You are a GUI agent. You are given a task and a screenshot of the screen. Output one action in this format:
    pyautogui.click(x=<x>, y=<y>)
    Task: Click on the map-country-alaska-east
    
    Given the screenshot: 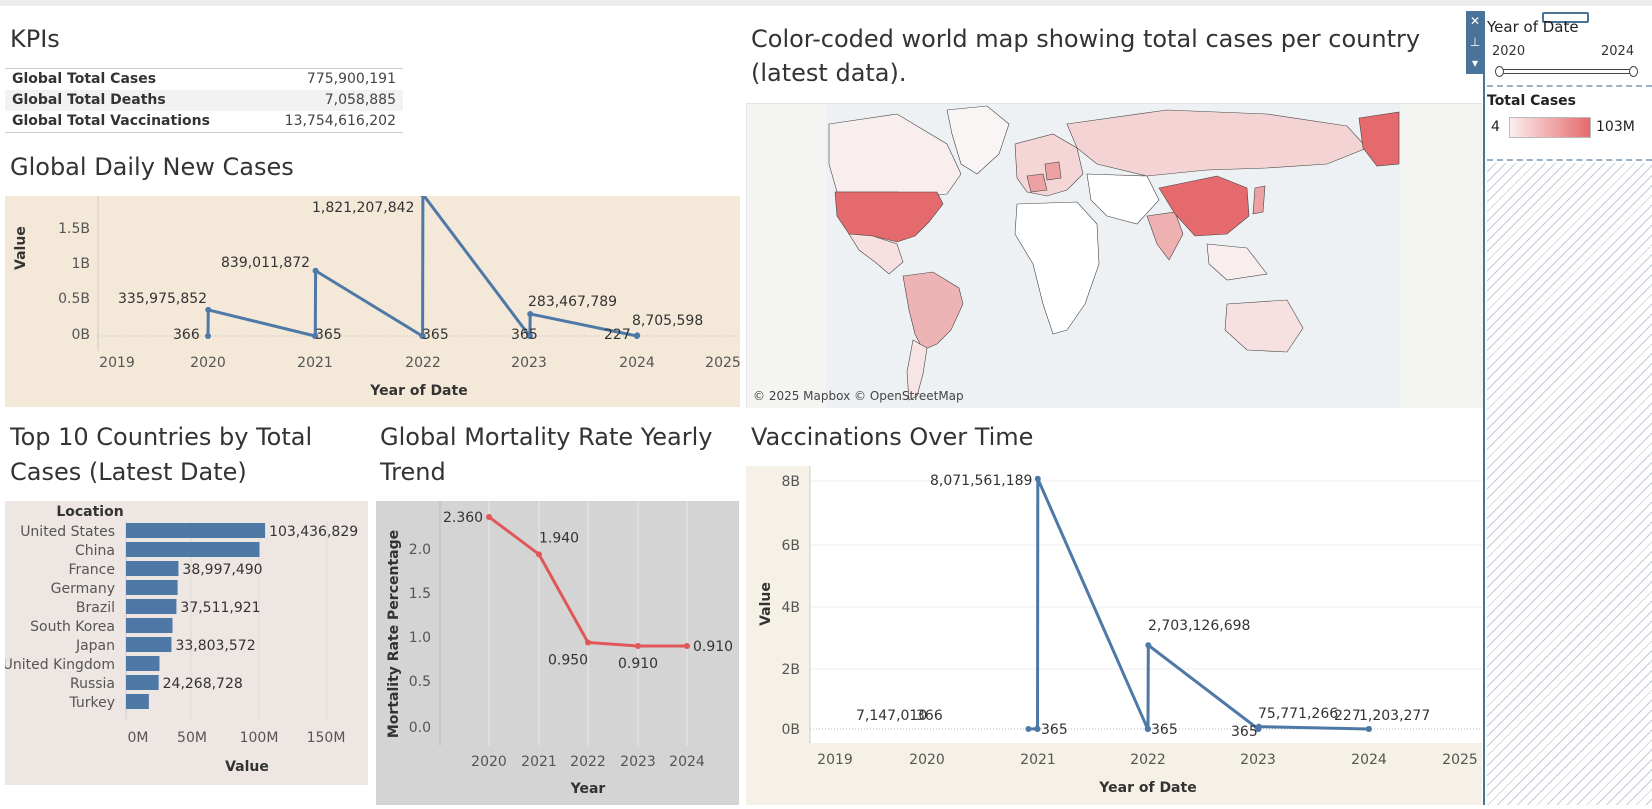 What is the action you would take?
    pyautogui.click(x=1379, y=139)
    